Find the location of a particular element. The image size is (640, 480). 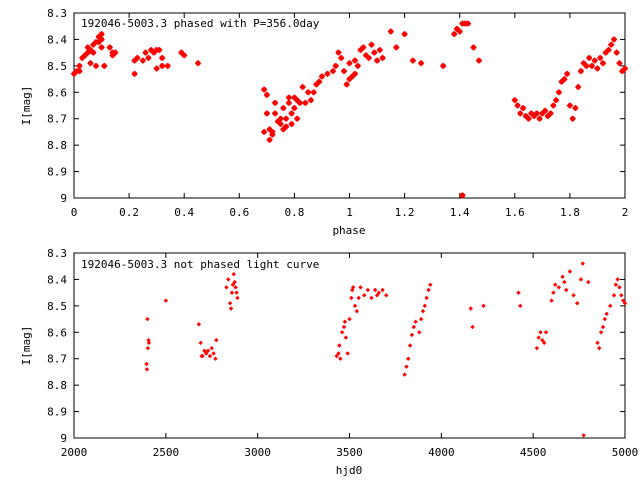

y-tick-label: 8.7 is located at coordinates (57, 359).